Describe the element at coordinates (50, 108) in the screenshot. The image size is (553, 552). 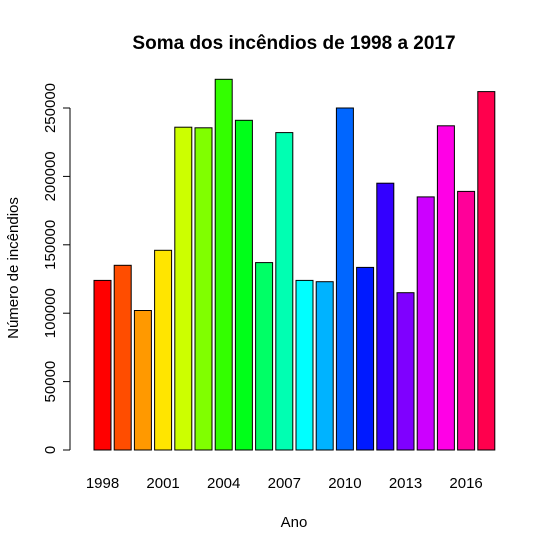
I see `y-tick-label: 250000` at that location.